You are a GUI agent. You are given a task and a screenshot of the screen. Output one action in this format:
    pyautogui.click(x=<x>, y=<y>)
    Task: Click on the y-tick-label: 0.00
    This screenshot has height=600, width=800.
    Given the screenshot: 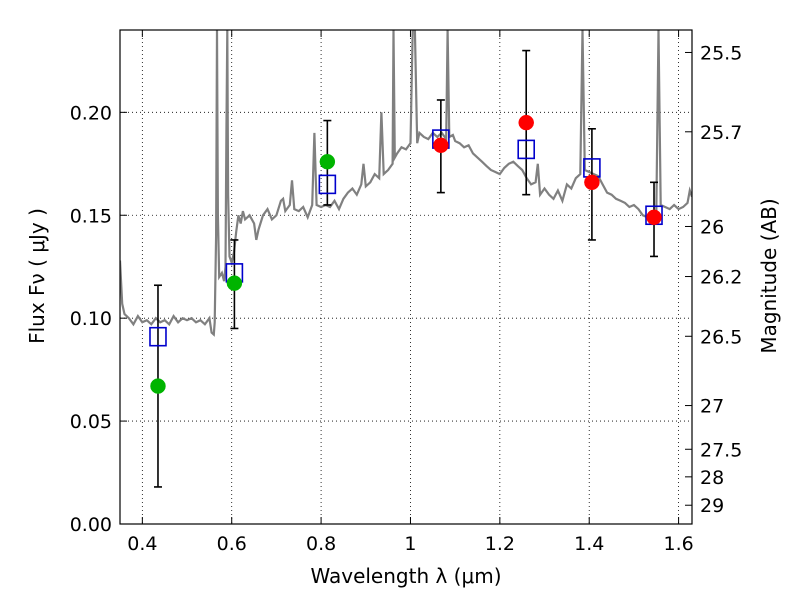 What is the action you would take?
    pyautogui.click(x=91, y=525)
    